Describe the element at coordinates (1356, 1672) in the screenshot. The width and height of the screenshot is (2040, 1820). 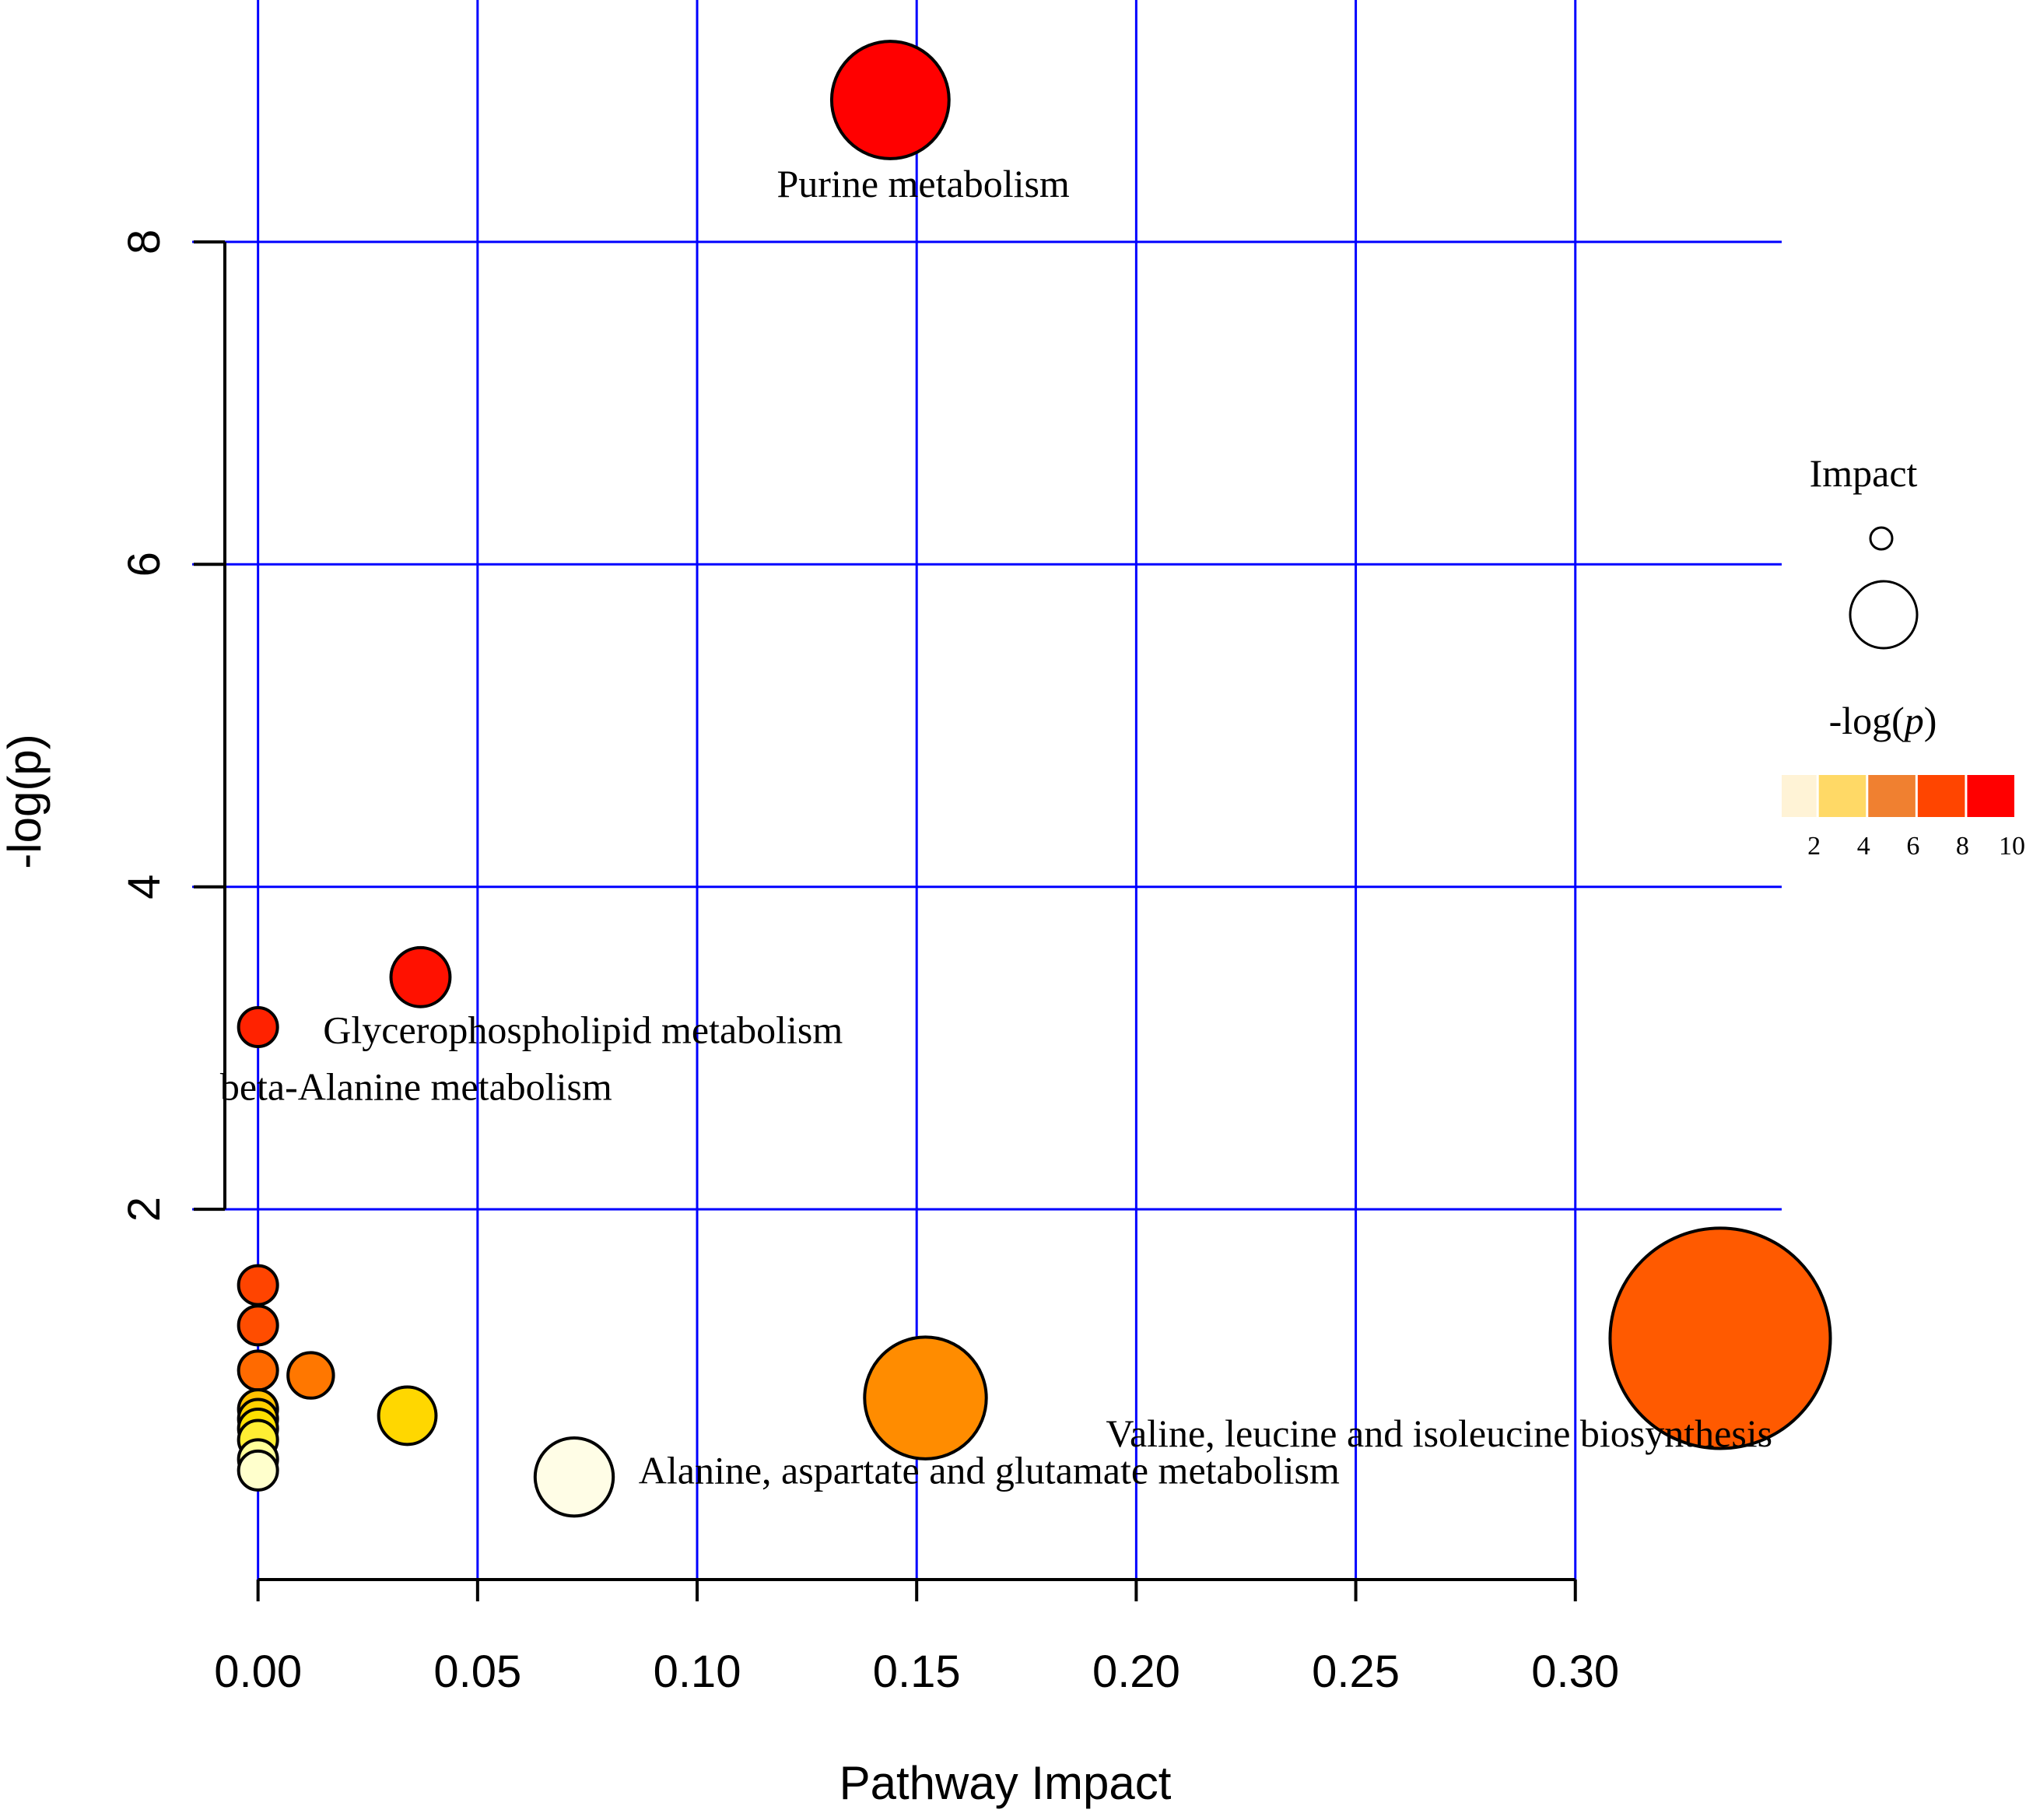
I see `x-tick-label-5: 0.25` at that location.